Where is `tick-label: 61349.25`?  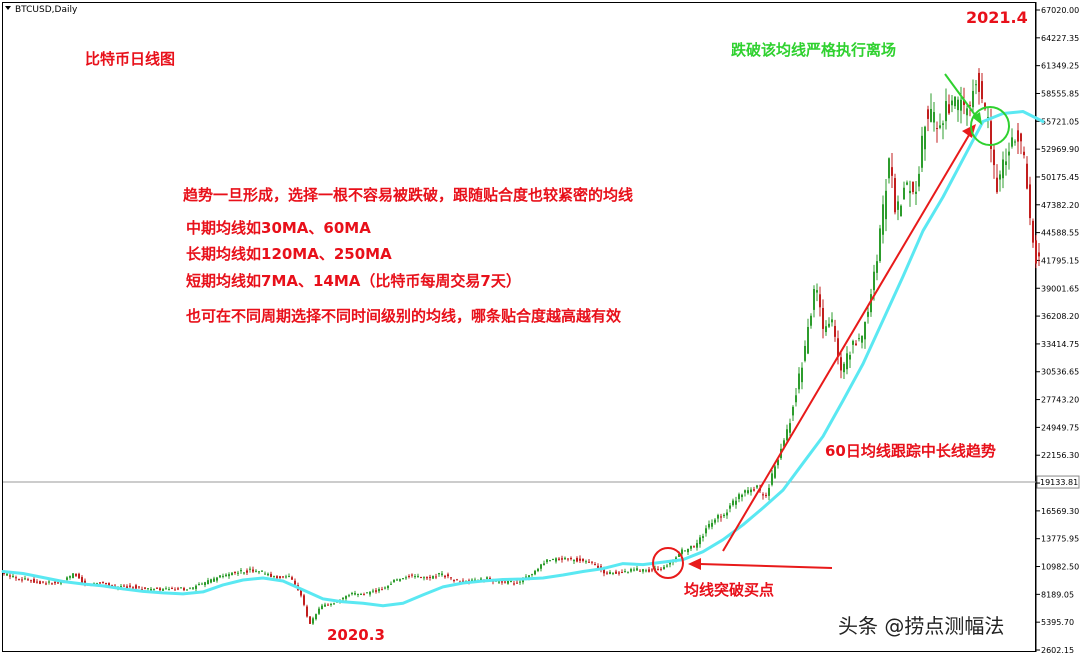 tick-label: 61349.25 is located at coordinates (1060, 66).